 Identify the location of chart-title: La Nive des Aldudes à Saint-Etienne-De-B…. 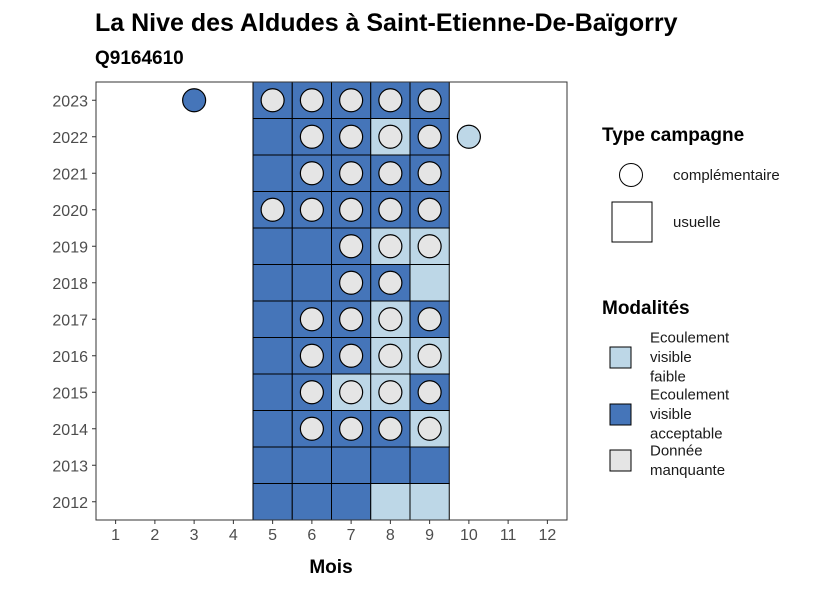
(386, 23).